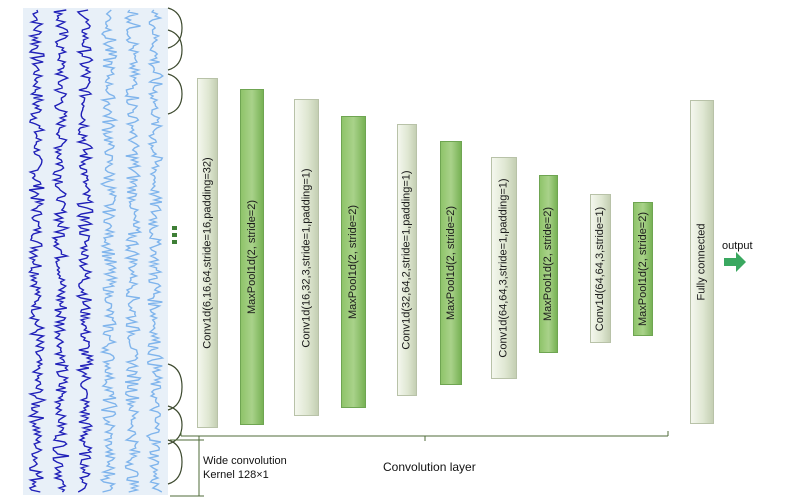 This screenshot has height=503, width=803. I want to click on wide-convolution-line2: Kernel 128×1, so click(236, 475).